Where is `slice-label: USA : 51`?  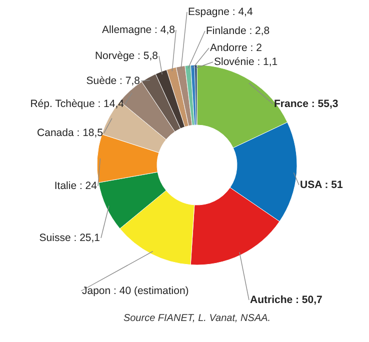
slice-label: USA : 51 is located at coordinates (321, 185).